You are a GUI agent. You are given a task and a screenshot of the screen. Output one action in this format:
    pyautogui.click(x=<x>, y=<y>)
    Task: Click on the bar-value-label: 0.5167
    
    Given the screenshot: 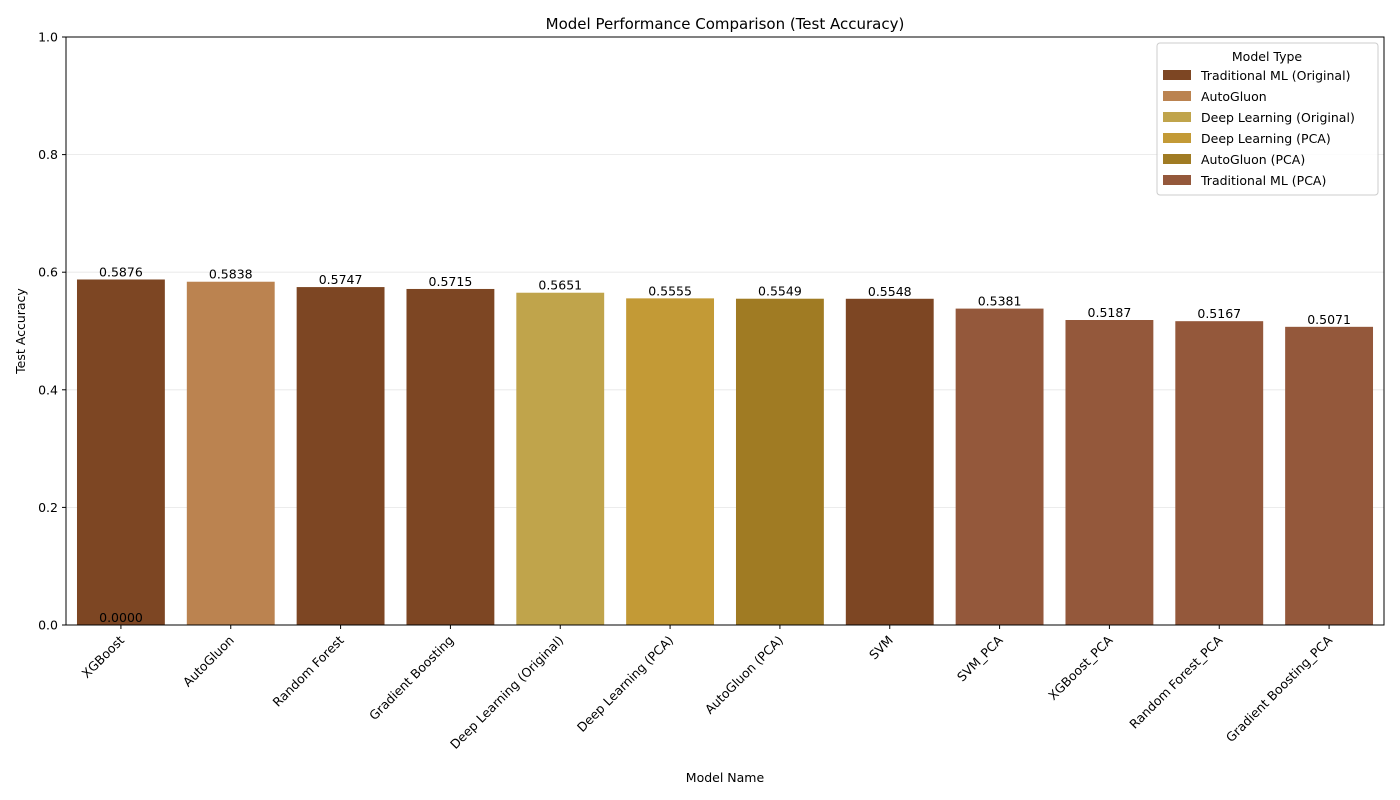 What is the action you would take?
    pyautogui.click(x=1219, y=313)
    